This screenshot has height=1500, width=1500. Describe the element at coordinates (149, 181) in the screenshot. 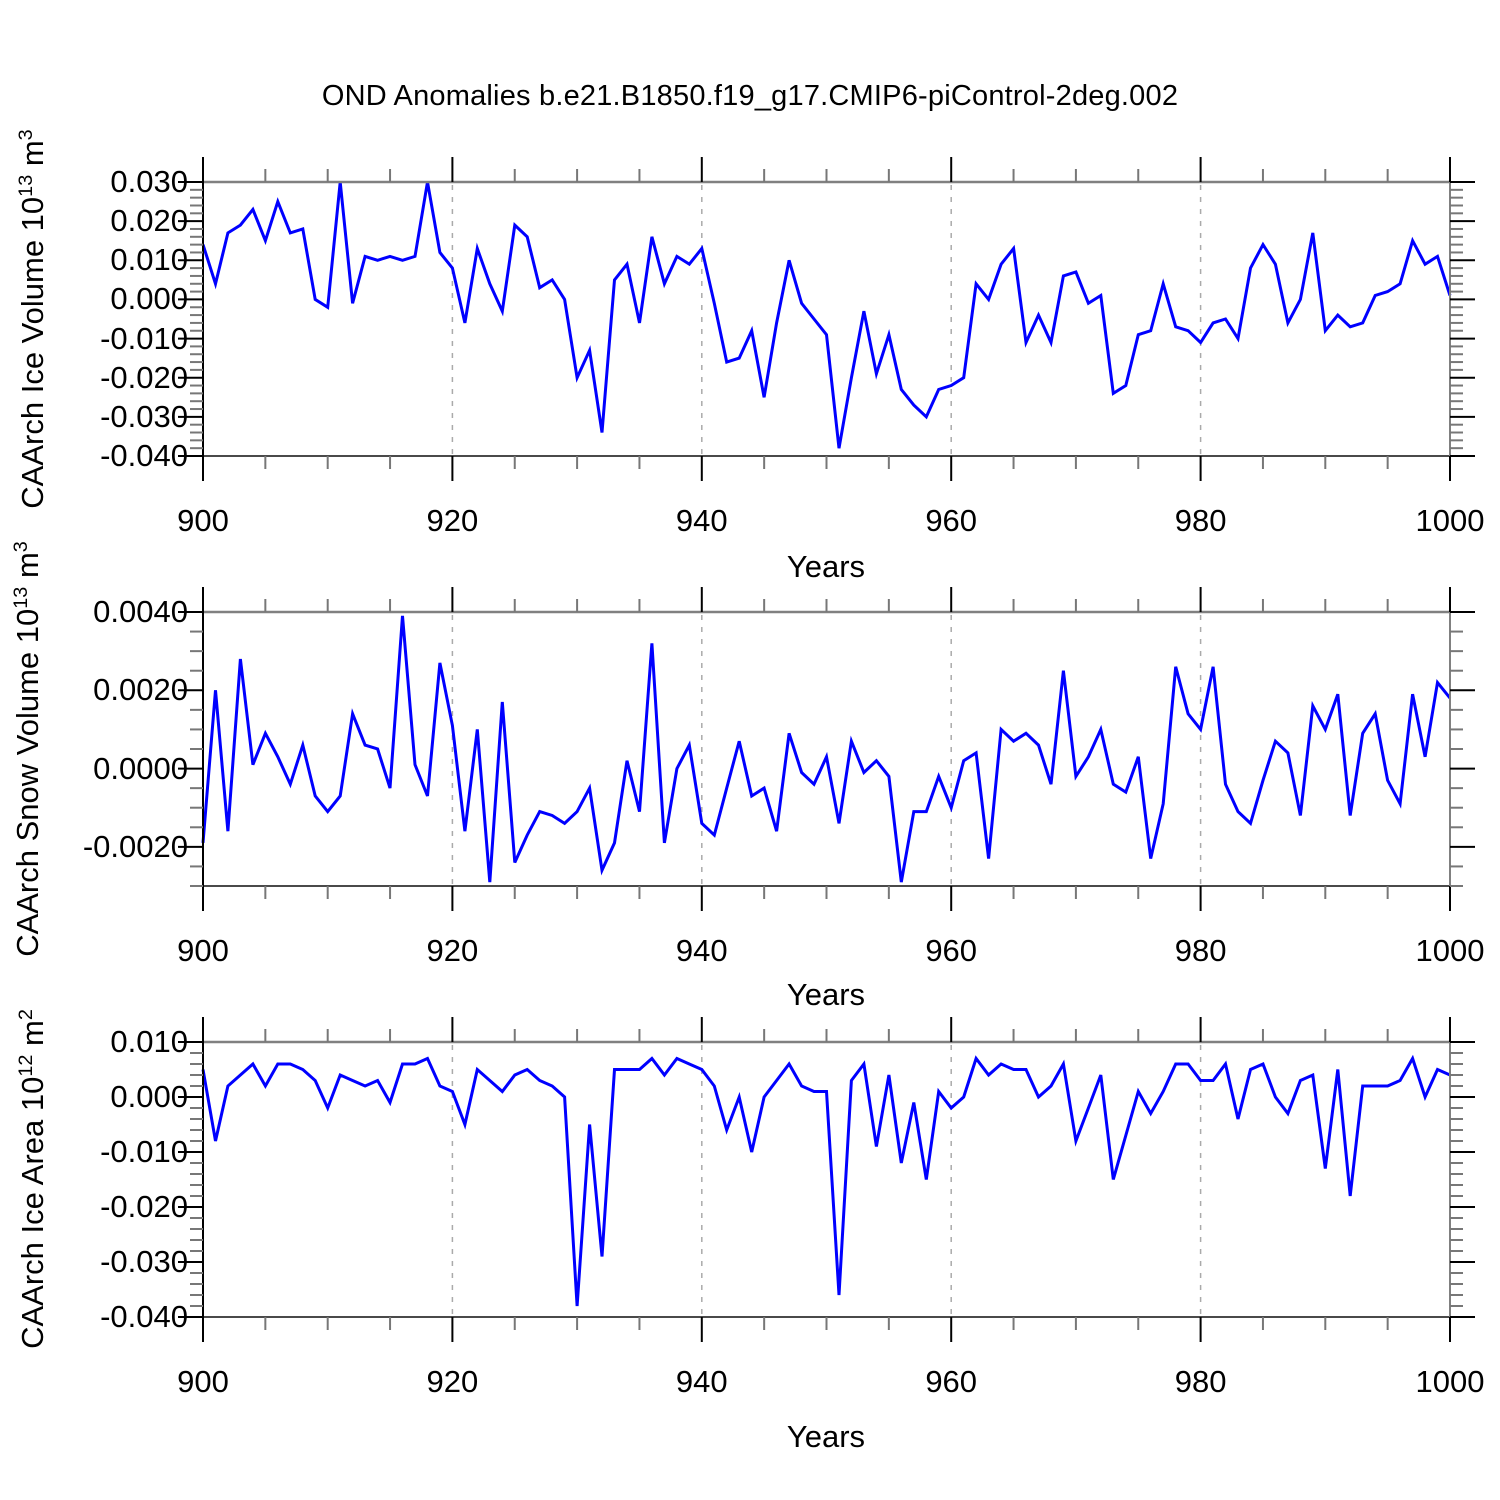

I see `y-tick-label-0.030: 0.030` at that location.